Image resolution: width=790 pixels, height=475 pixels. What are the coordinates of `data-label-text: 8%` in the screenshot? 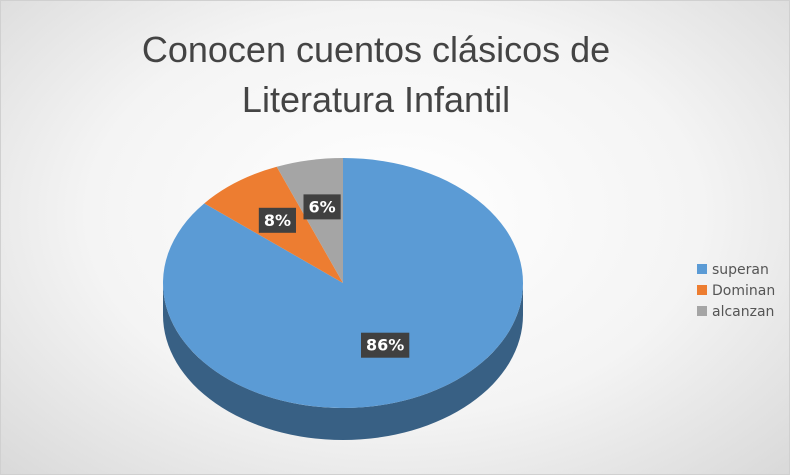 It's located at (277, 220).